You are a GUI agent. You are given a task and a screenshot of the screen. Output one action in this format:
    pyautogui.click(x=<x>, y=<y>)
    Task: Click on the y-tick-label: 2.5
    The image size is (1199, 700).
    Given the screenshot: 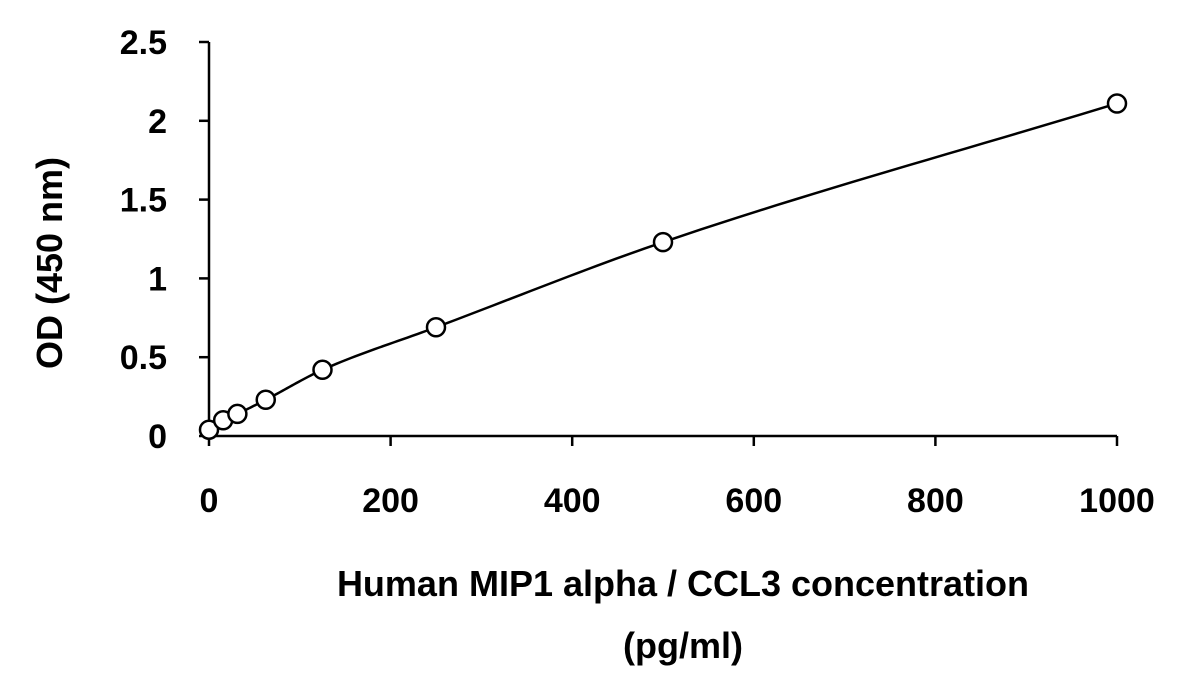 What is the action you would take?
    pyautogui.click(x=143, y=43)
    